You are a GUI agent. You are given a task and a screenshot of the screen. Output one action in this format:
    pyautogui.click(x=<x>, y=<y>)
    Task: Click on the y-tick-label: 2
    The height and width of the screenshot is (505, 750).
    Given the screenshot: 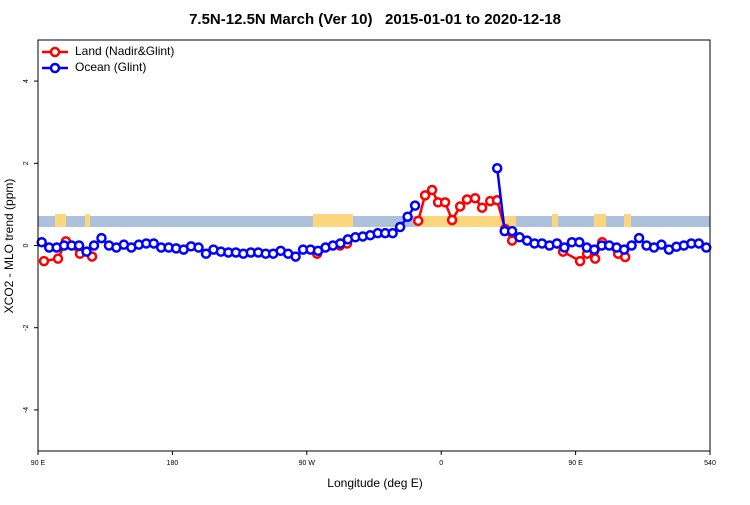 What is the action you would take?
    pyautogui.click(x=26, y=163)
    